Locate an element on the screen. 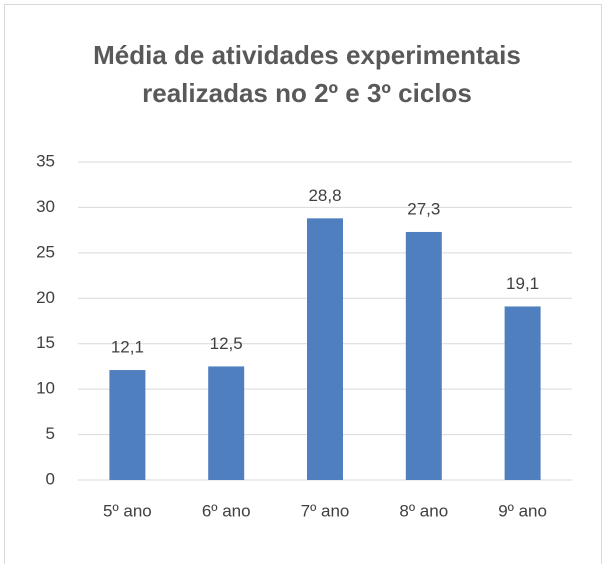 The image size is (614, 564). y-tick-label: 20 is located at coordinates (45, 297).